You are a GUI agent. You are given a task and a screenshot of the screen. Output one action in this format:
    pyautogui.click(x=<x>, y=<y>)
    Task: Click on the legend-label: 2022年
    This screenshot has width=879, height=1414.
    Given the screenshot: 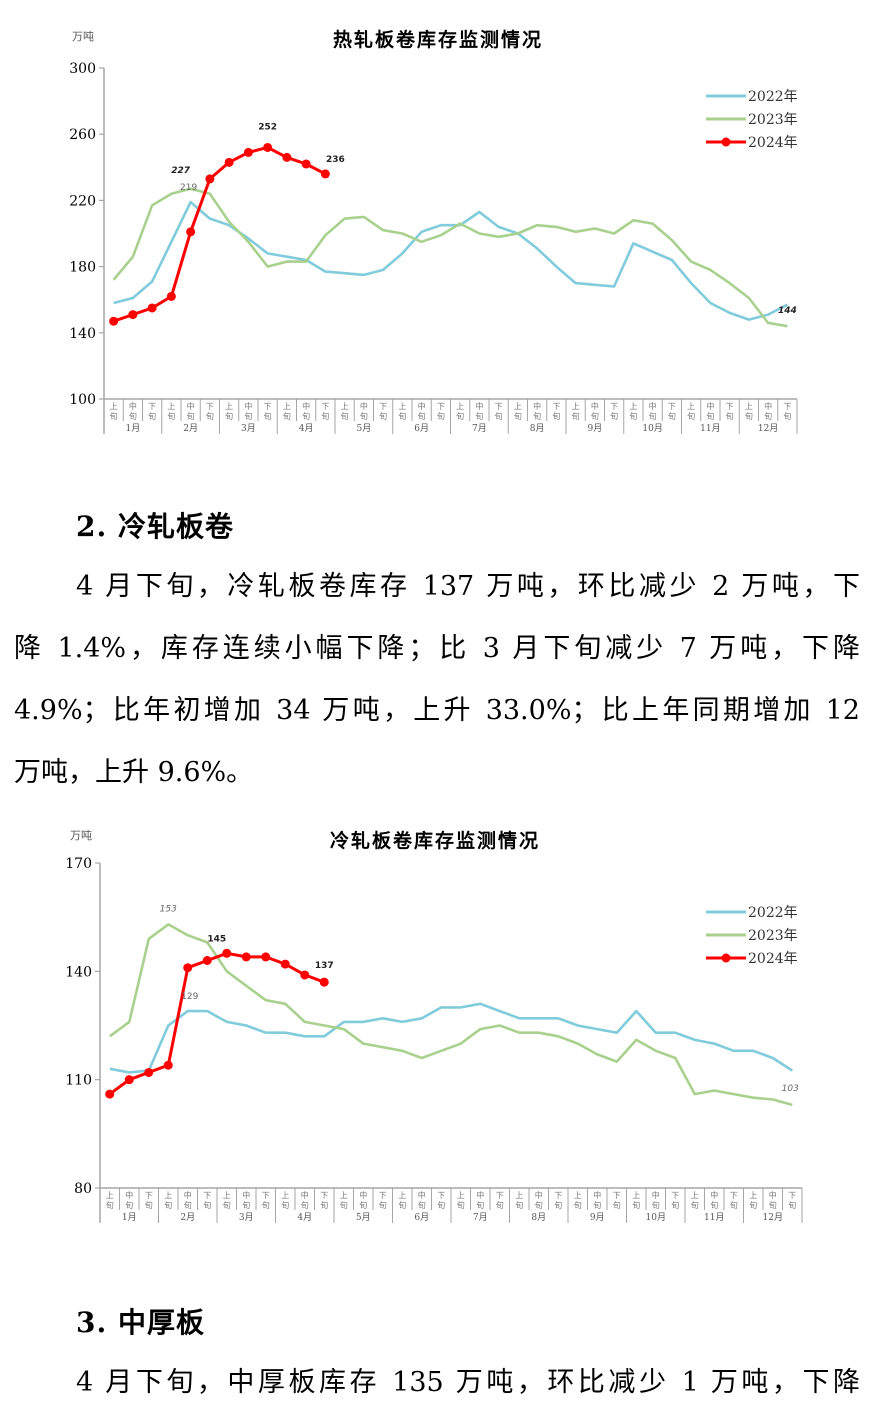 What is the action you would take?
    pyautogui.click(x=773, y=97)
    